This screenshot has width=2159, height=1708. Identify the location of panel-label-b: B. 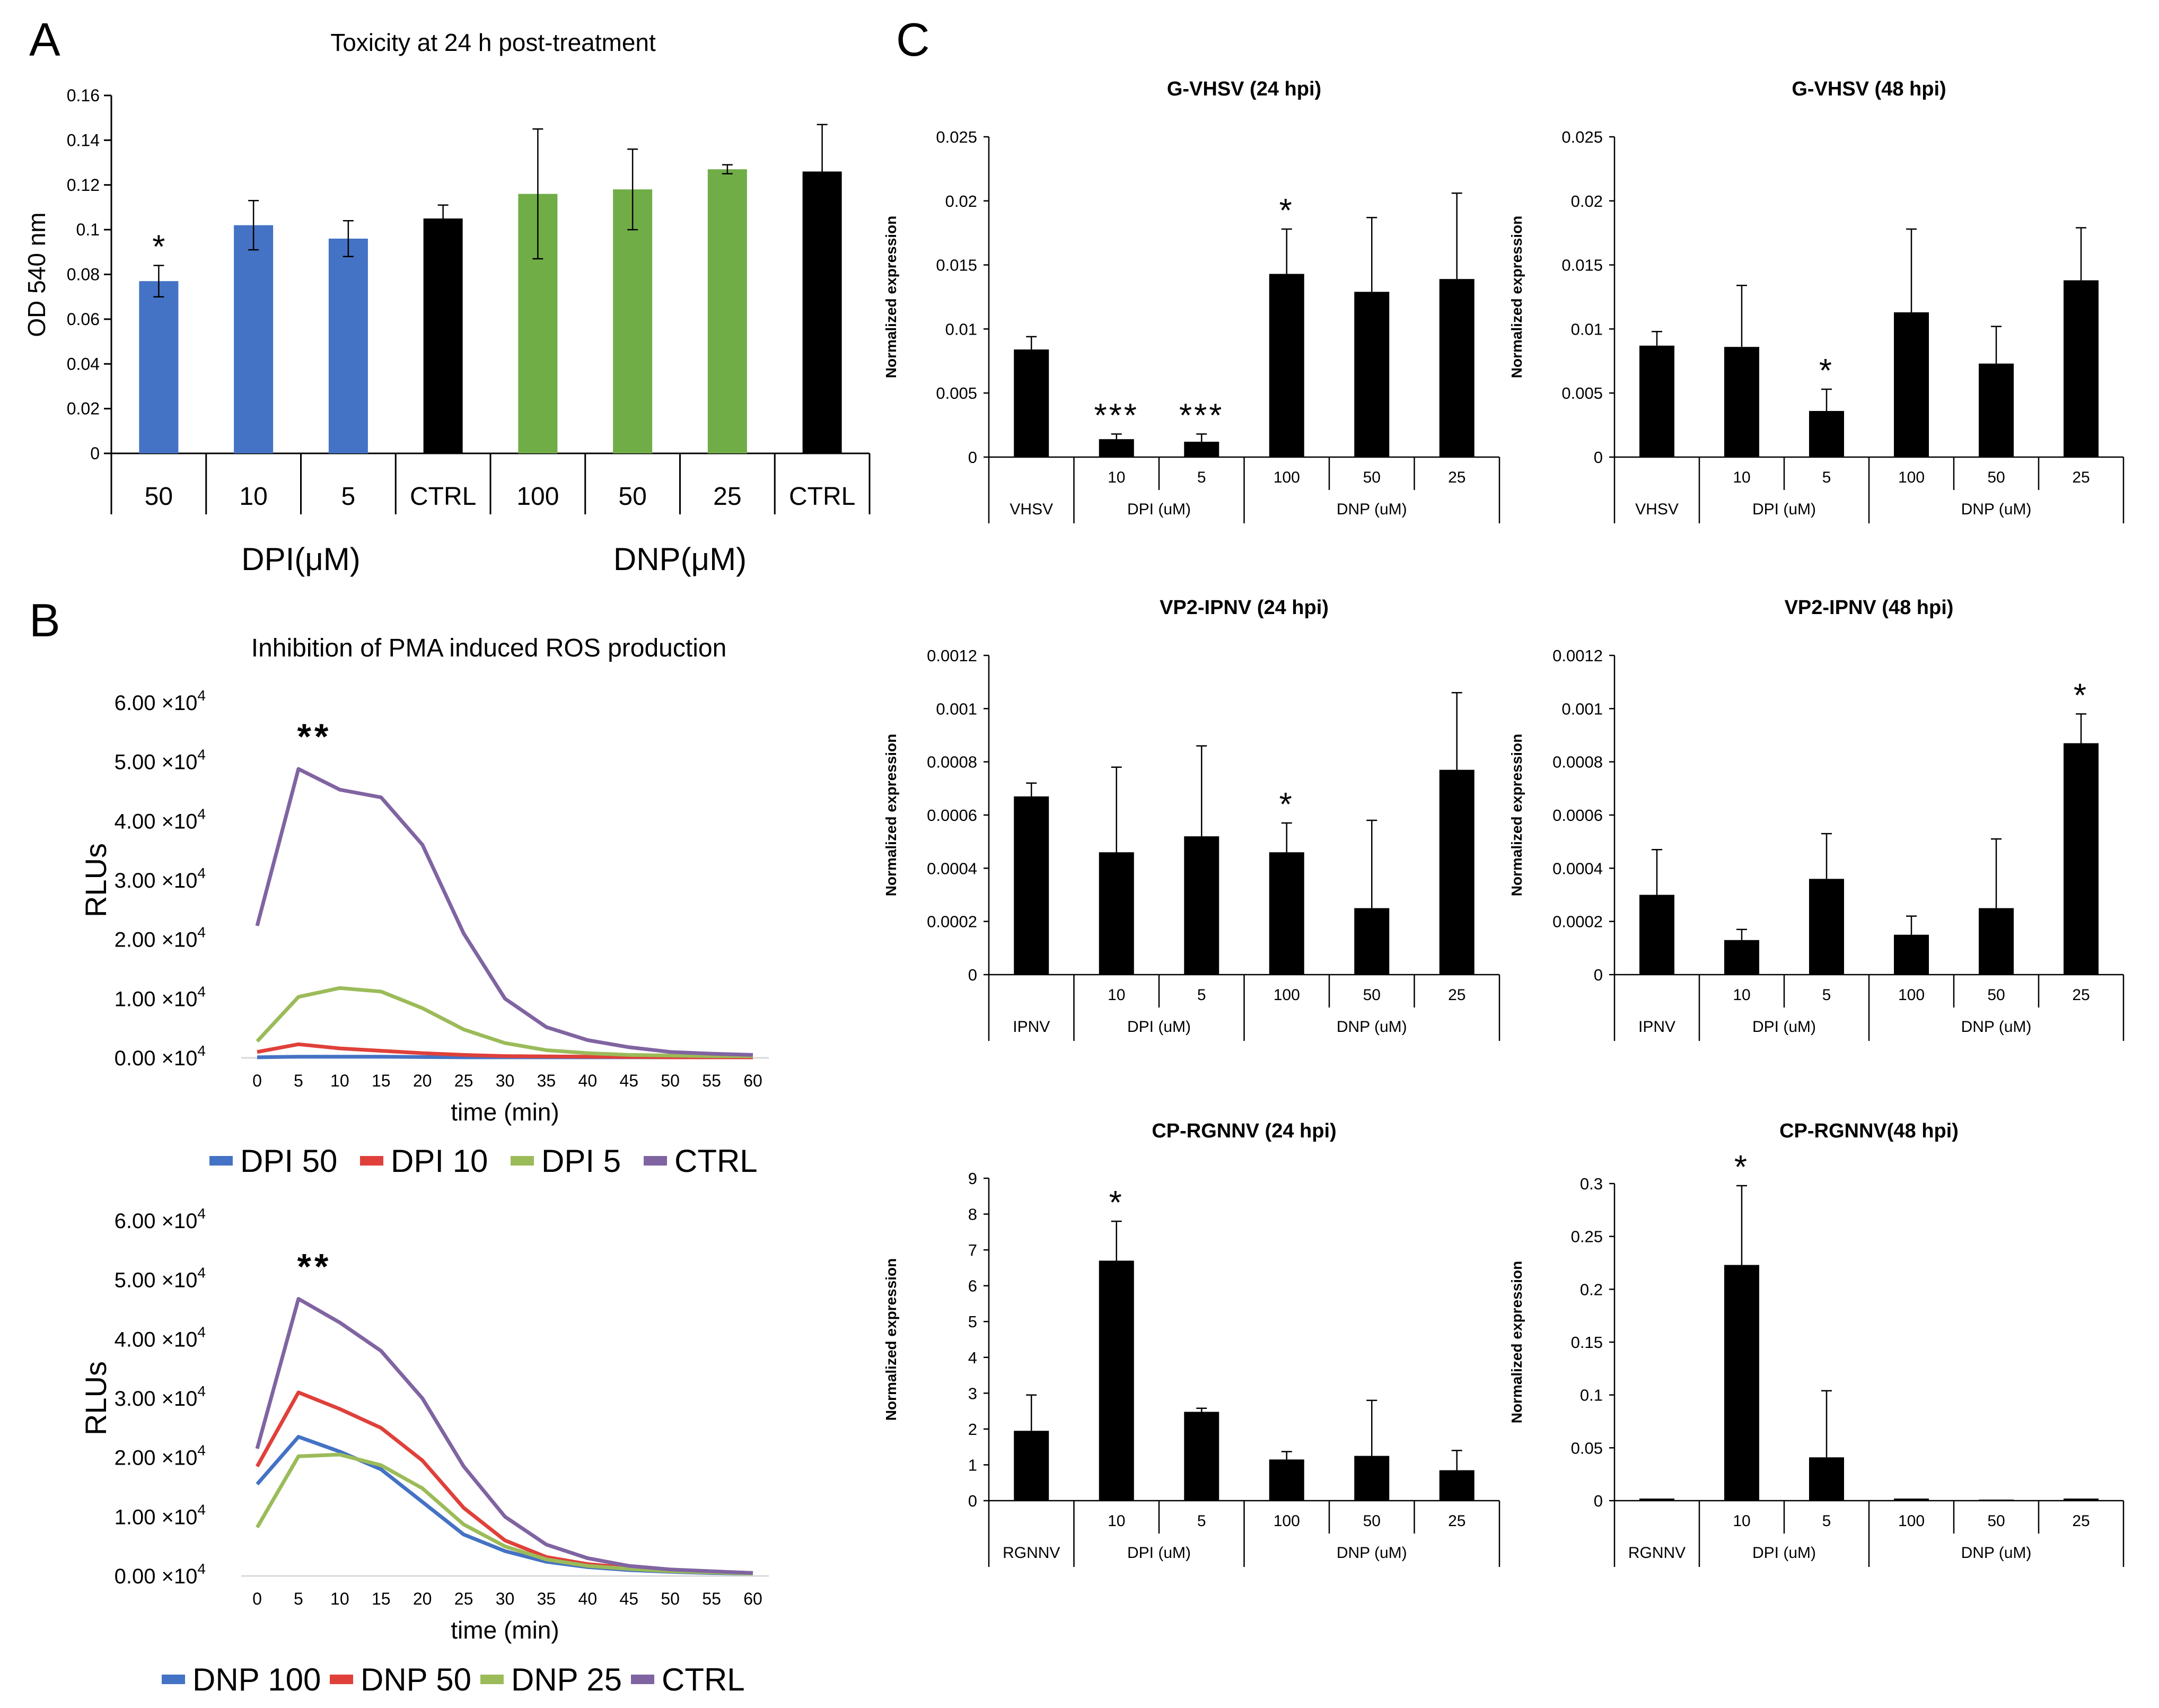
(44, 620).